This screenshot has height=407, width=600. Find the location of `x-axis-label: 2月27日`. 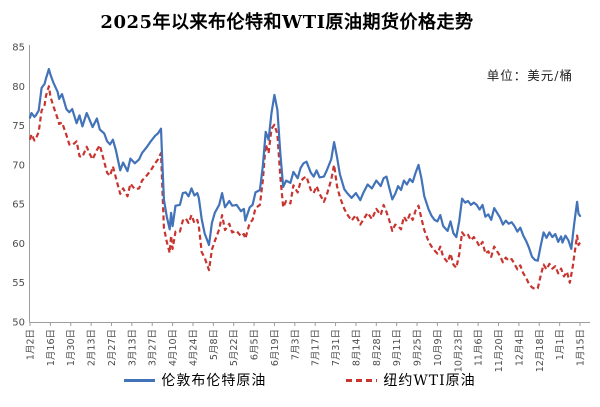

x-axis-label: 2月27日 is located at coordinates (112, 347).